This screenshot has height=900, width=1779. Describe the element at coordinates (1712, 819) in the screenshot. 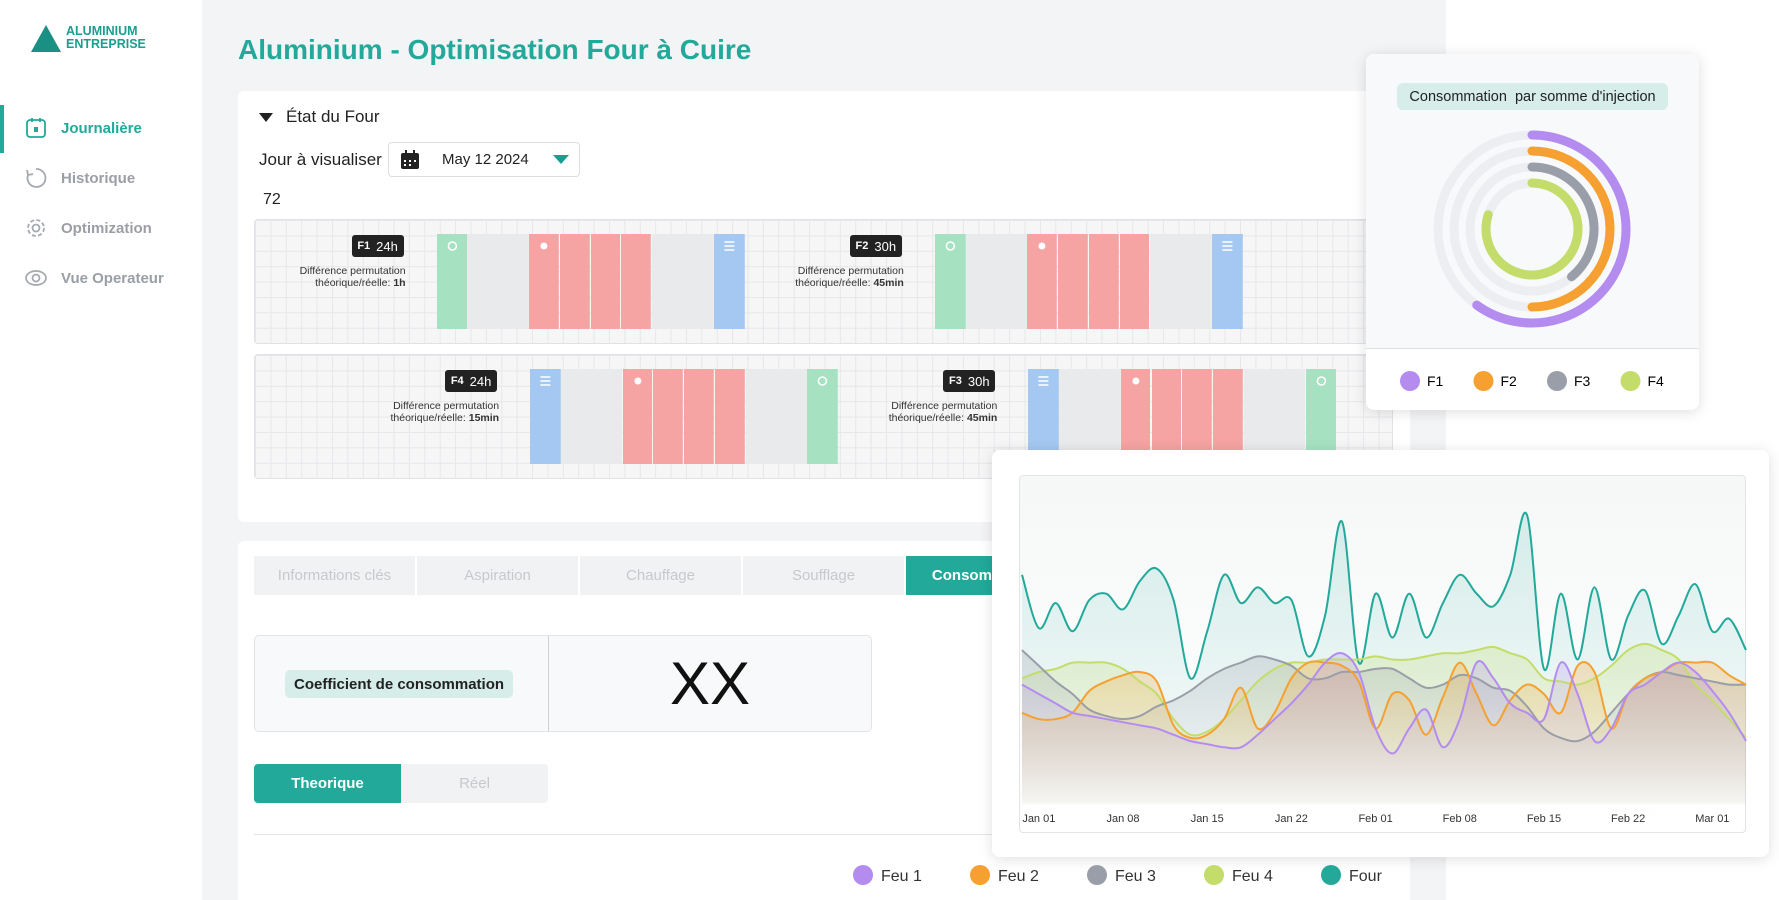

I see `x-tick-label: Mar 01` at that location.